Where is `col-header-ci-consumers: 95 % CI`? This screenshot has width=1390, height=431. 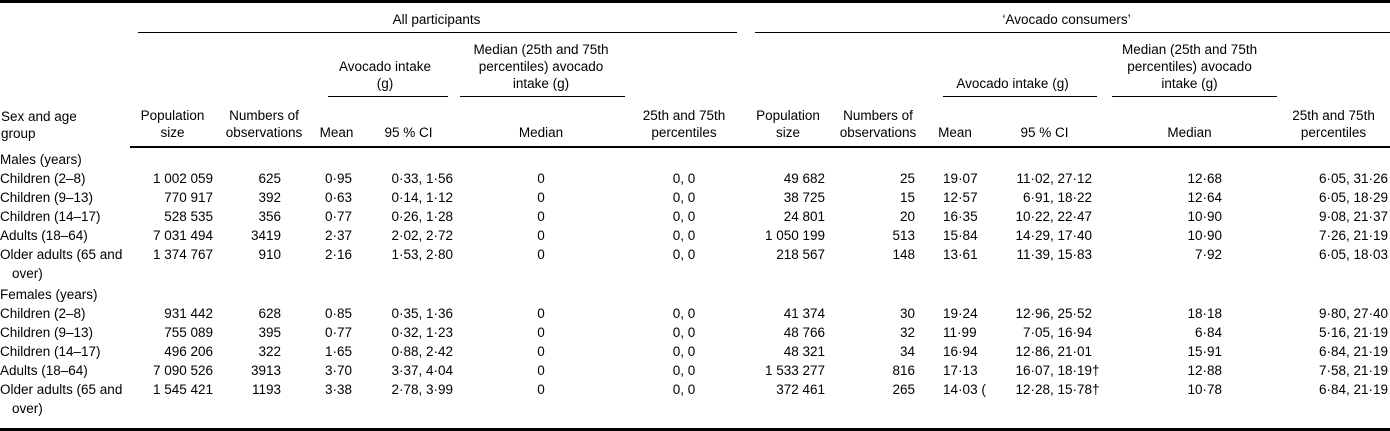 col-header-ci-consumers: 95 % CI is located at coordinates (1045, 122).